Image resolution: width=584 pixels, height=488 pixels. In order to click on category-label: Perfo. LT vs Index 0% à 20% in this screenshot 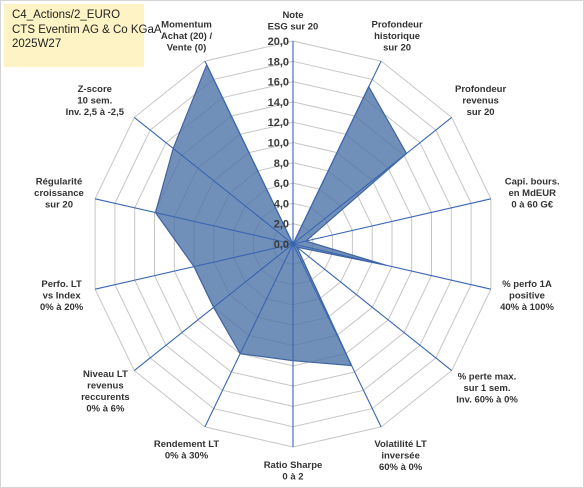, I will do `click(62, 296)`.